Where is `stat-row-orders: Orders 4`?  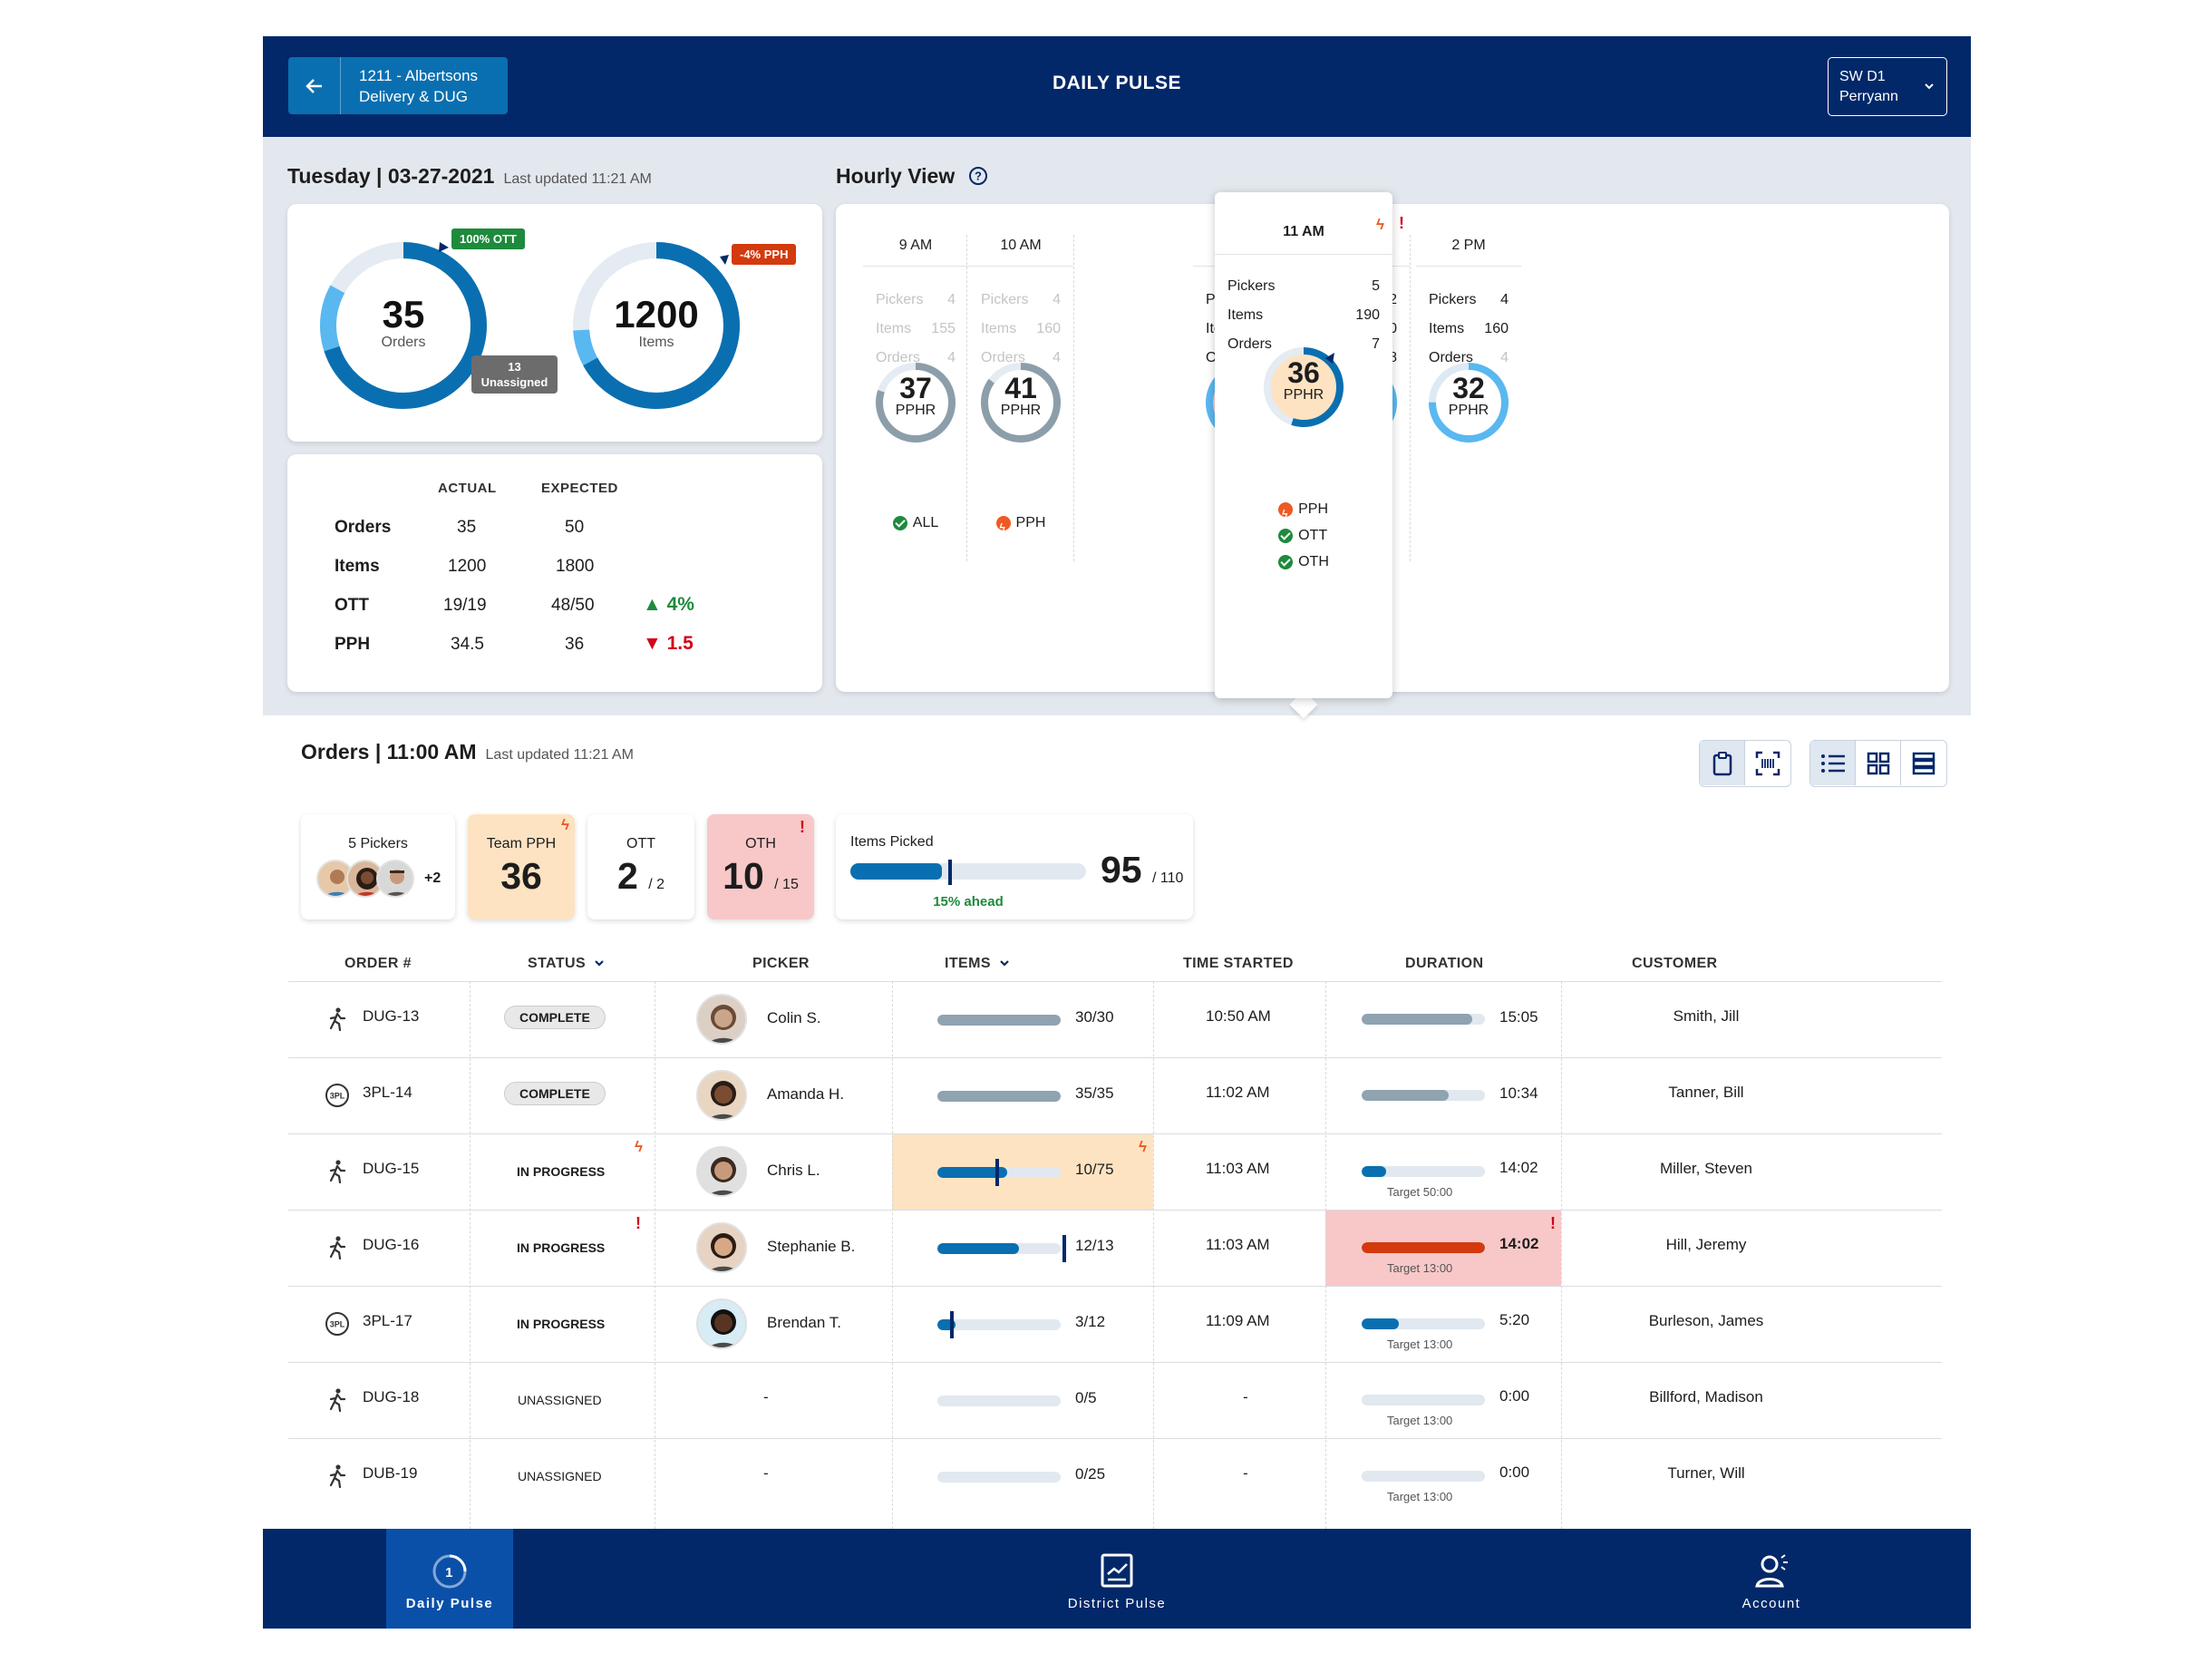
stat-row-orders: Orders 4 is located at coordinates (1469, 358).